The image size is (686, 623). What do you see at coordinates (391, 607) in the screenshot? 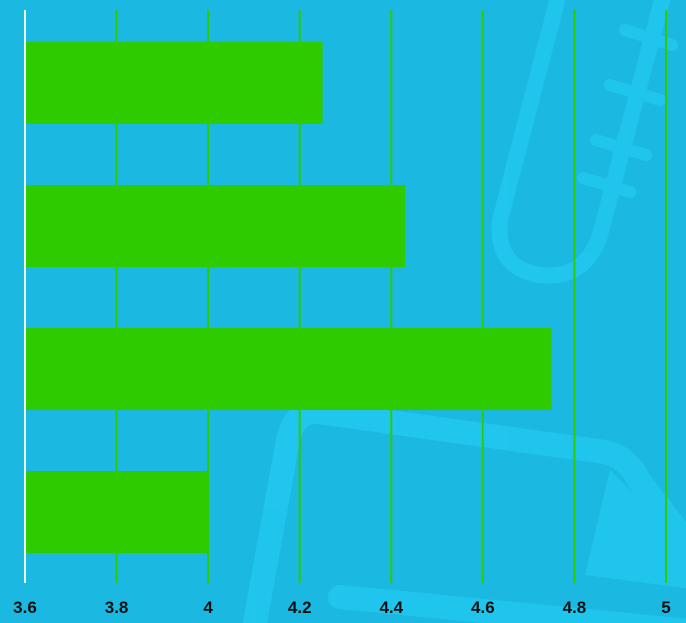
I see `x-tick-label: 4.4` at bounding box center [391, 607].